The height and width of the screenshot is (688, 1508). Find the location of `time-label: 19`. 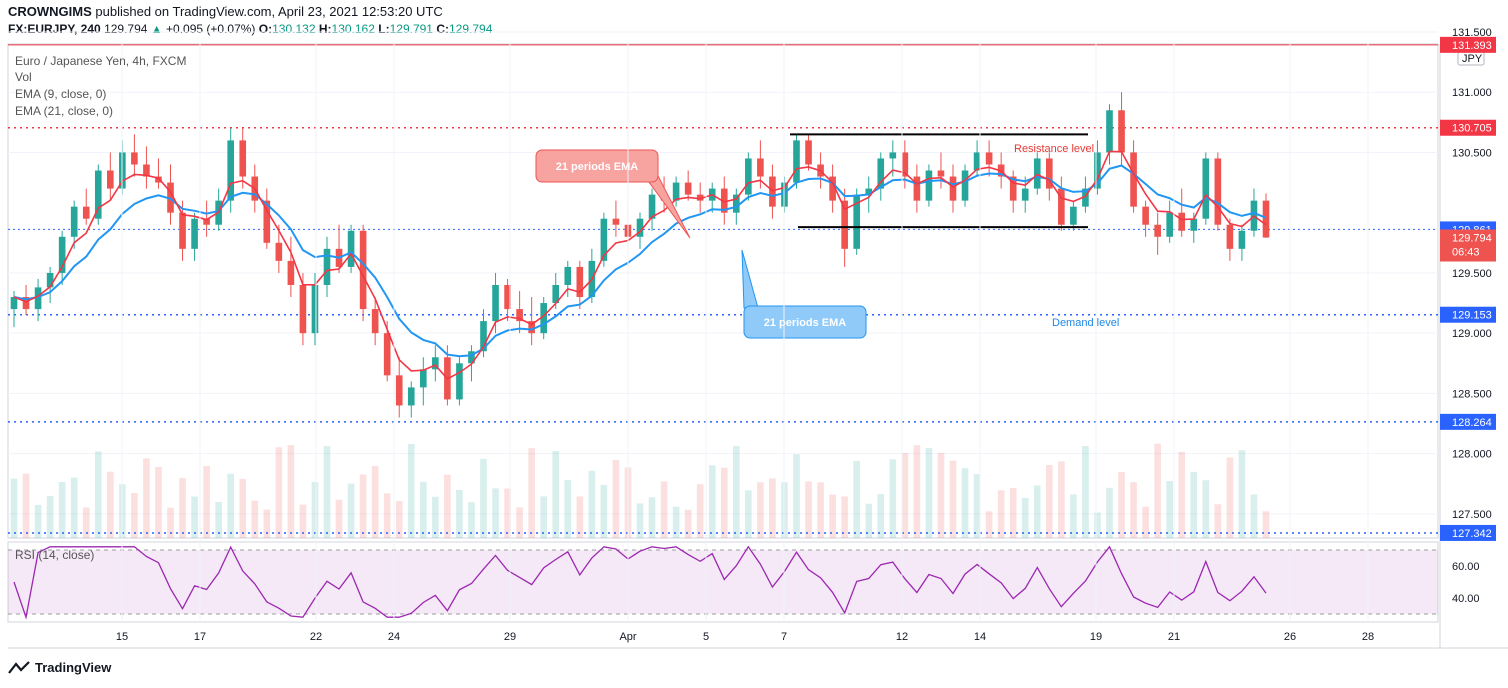

time-label: 19 is located at coordinates (1096, 637).